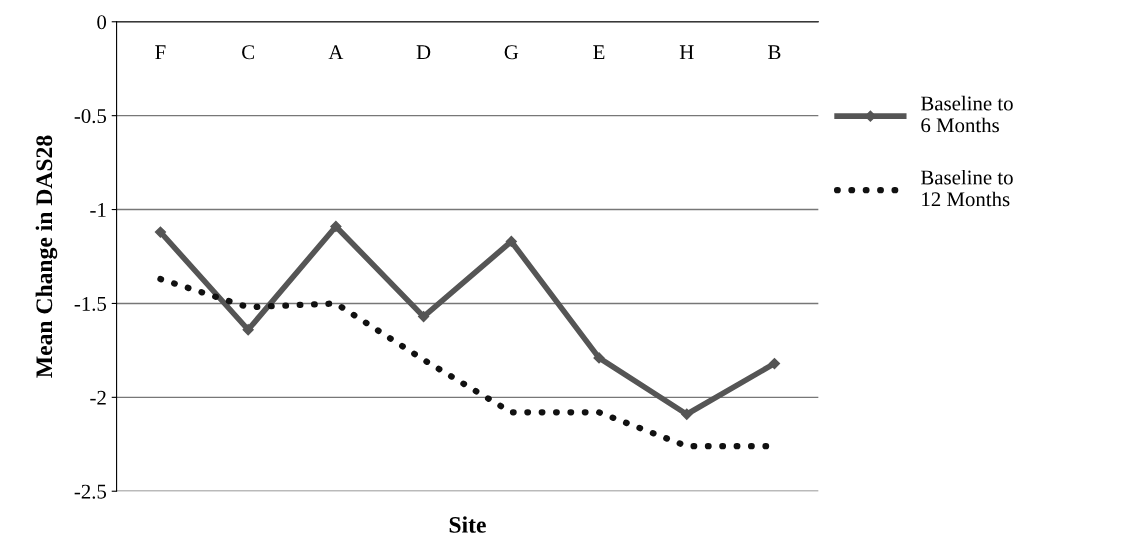 This screenshot has width=1121, height=544. What do you see at coordinates (102, 22) in the screenshot?
I see `y-tick-label: 0` at bounding box center [102, 22].